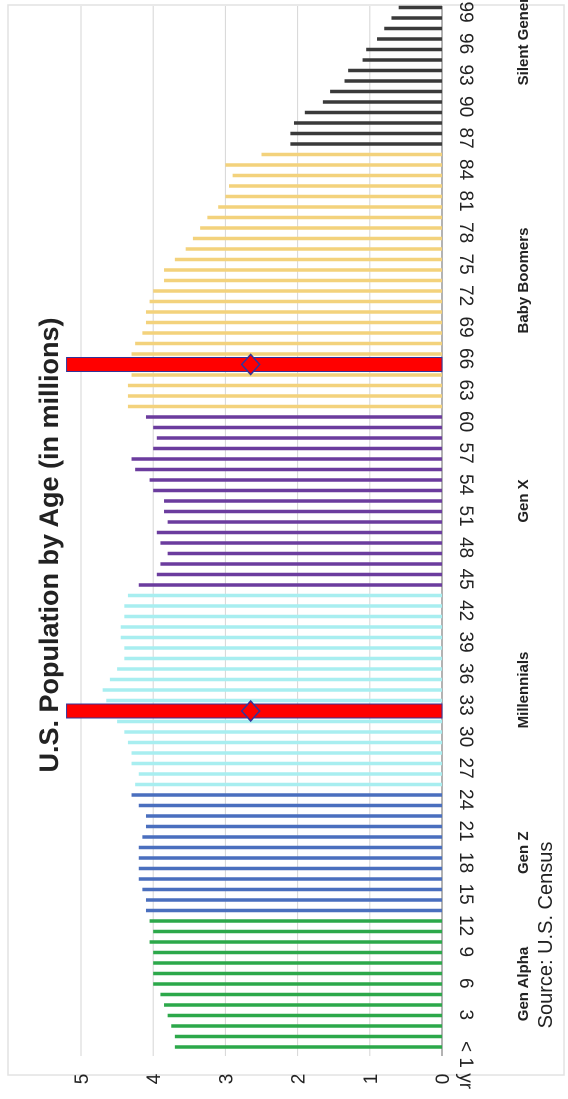 This screenshot has height=1099, width=568. I want to click on age-tick-33: 99, so click(465, 12).